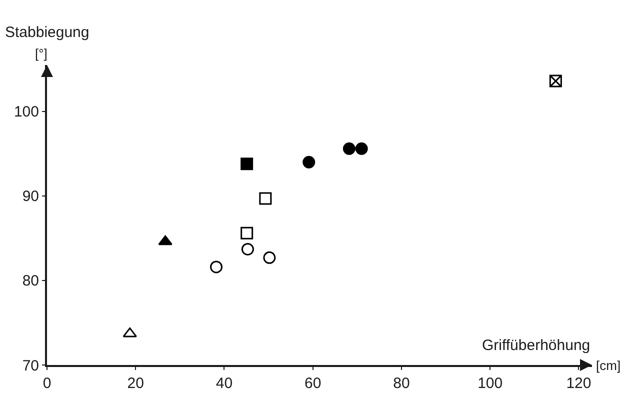 The width and height of the screenshot is (622, 404). I want to click on x-tick-label: 0, so click(47, 383).